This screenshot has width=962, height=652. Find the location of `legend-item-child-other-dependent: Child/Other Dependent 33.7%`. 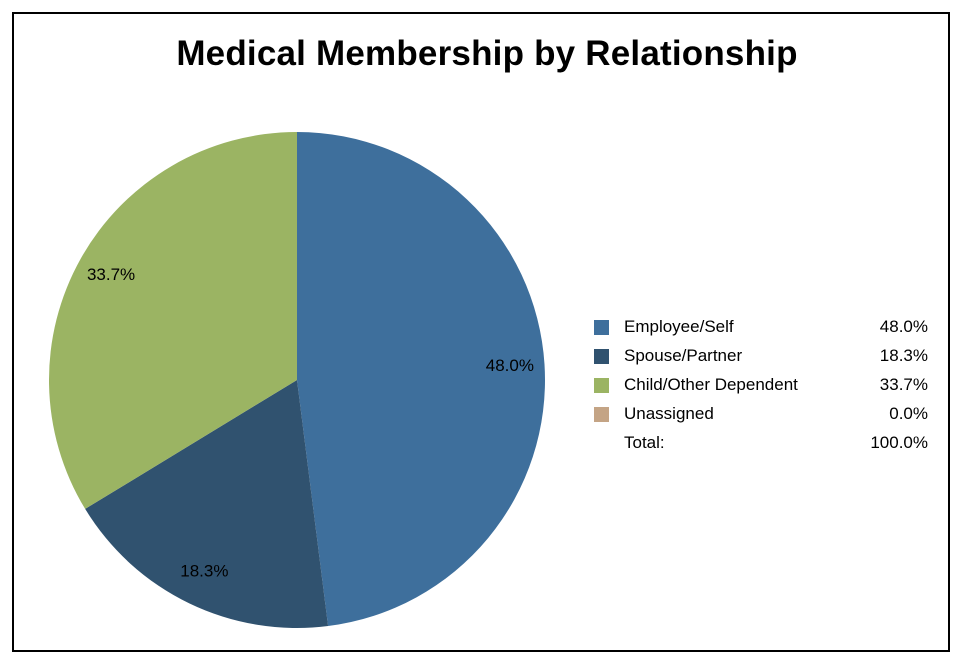

legend-item-child-other-dependent: Child/Other Dependent 33.7% is located at coordinates (764, 386).